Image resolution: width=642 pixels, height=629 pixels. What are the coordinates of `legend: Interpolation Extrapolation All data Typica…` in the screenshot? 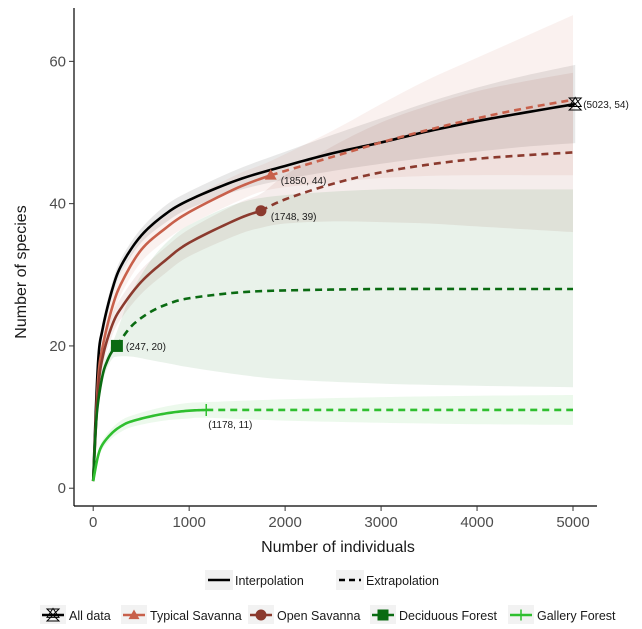 It's located at (328, 597).